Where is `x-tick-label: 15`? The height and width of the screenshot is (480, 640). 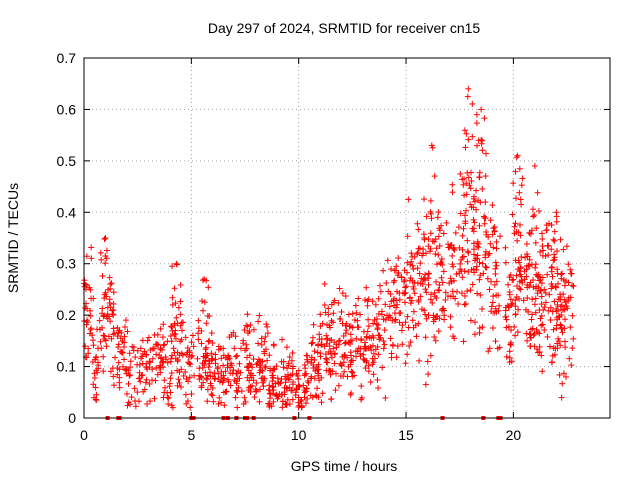 x-tick-label: 15 is located at coordinates (406, 435).